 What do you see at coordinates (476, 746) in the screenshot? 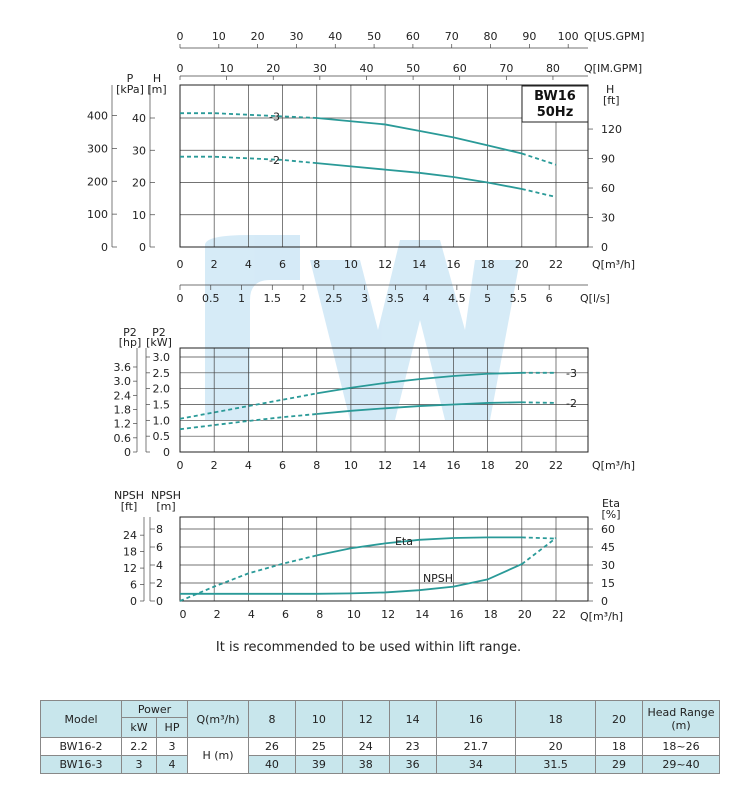
I see `head-cell: 21.7` at bounding box center [476, 746].